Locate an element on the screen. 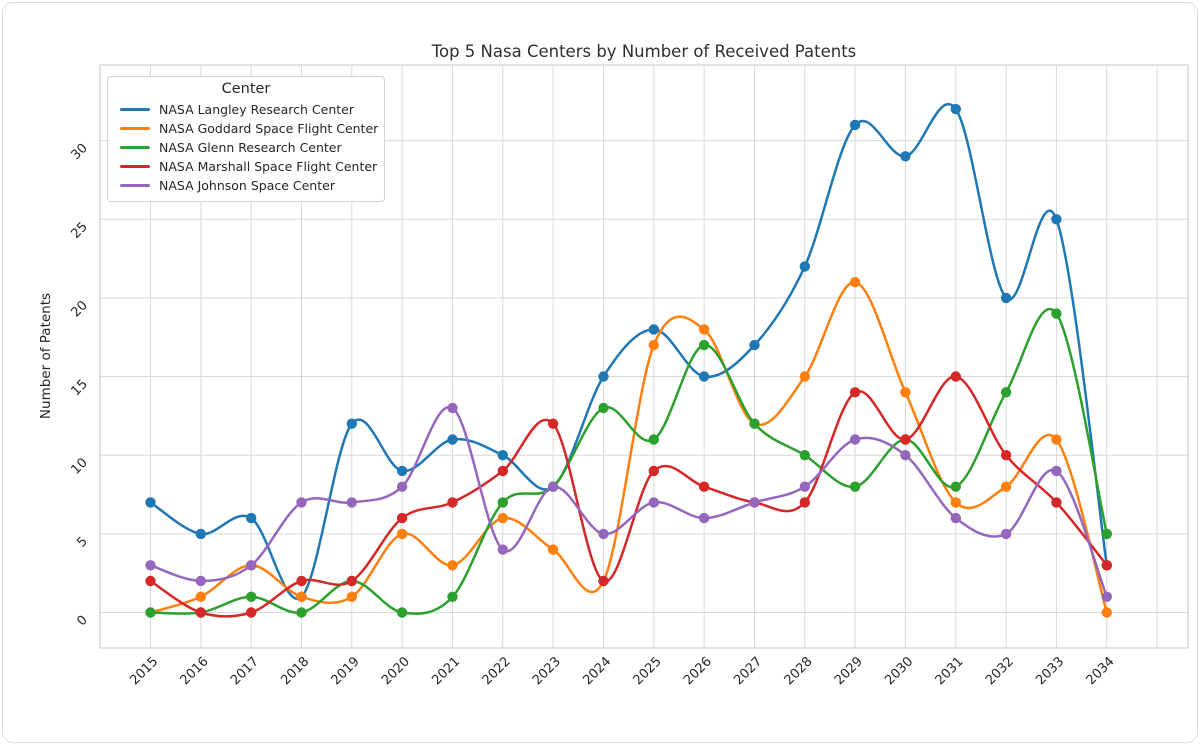 The height and width of the screenshot is (745, 1200). legend-item: NASA Goddard Space Flight Center is located at coordinates (247, 128).